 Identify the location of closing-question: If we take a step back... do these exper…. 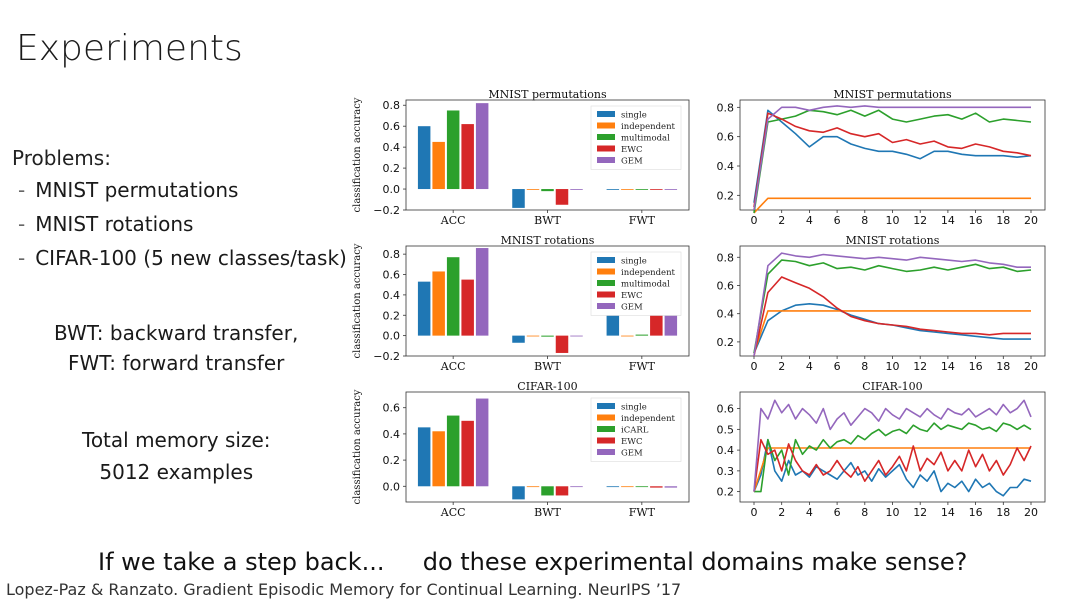
(532, 562).